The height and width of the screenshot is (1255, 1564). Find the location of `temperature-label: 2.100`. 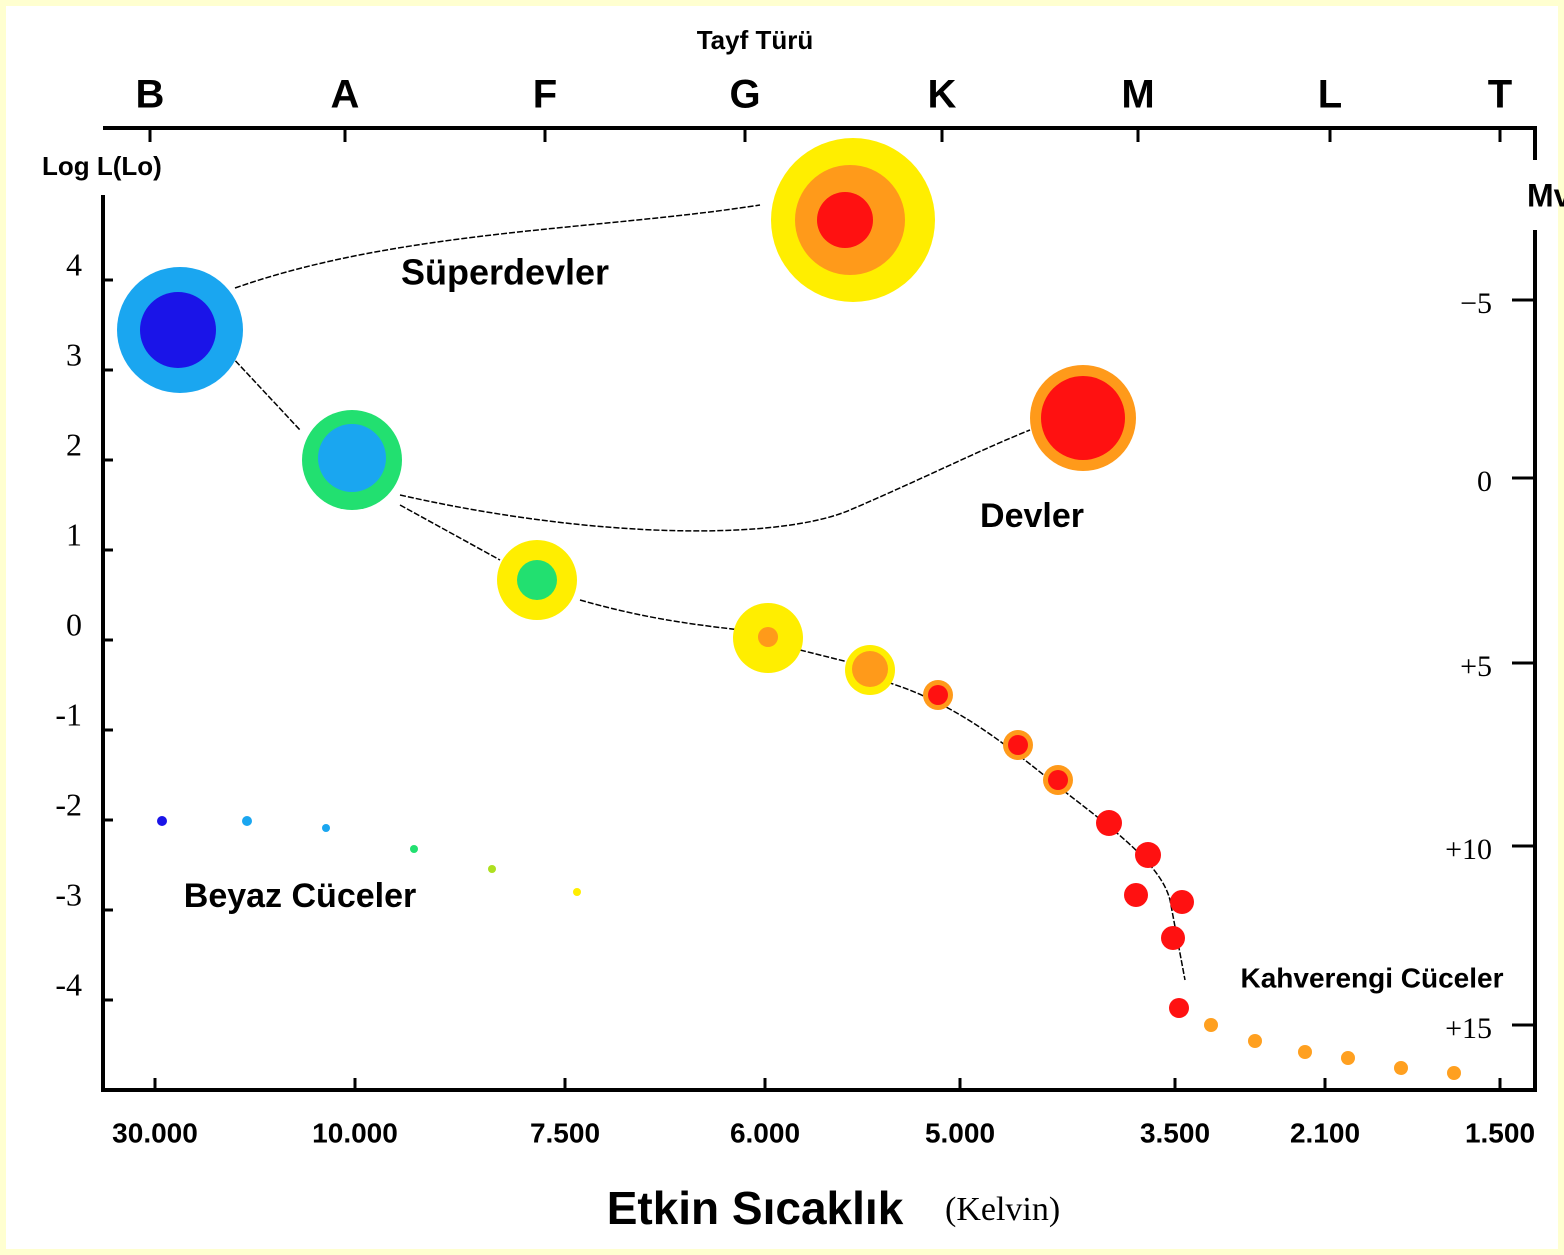

temperature-label: 2.100 is located at coordinates (1325, 1132).